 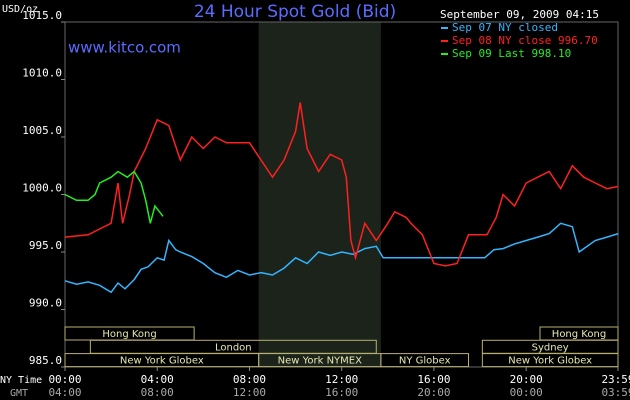 What do you see at coordinates (45, 303) in the screenshot?
I see `y-tick-label: 990.0` at bounding box center [45, 303].